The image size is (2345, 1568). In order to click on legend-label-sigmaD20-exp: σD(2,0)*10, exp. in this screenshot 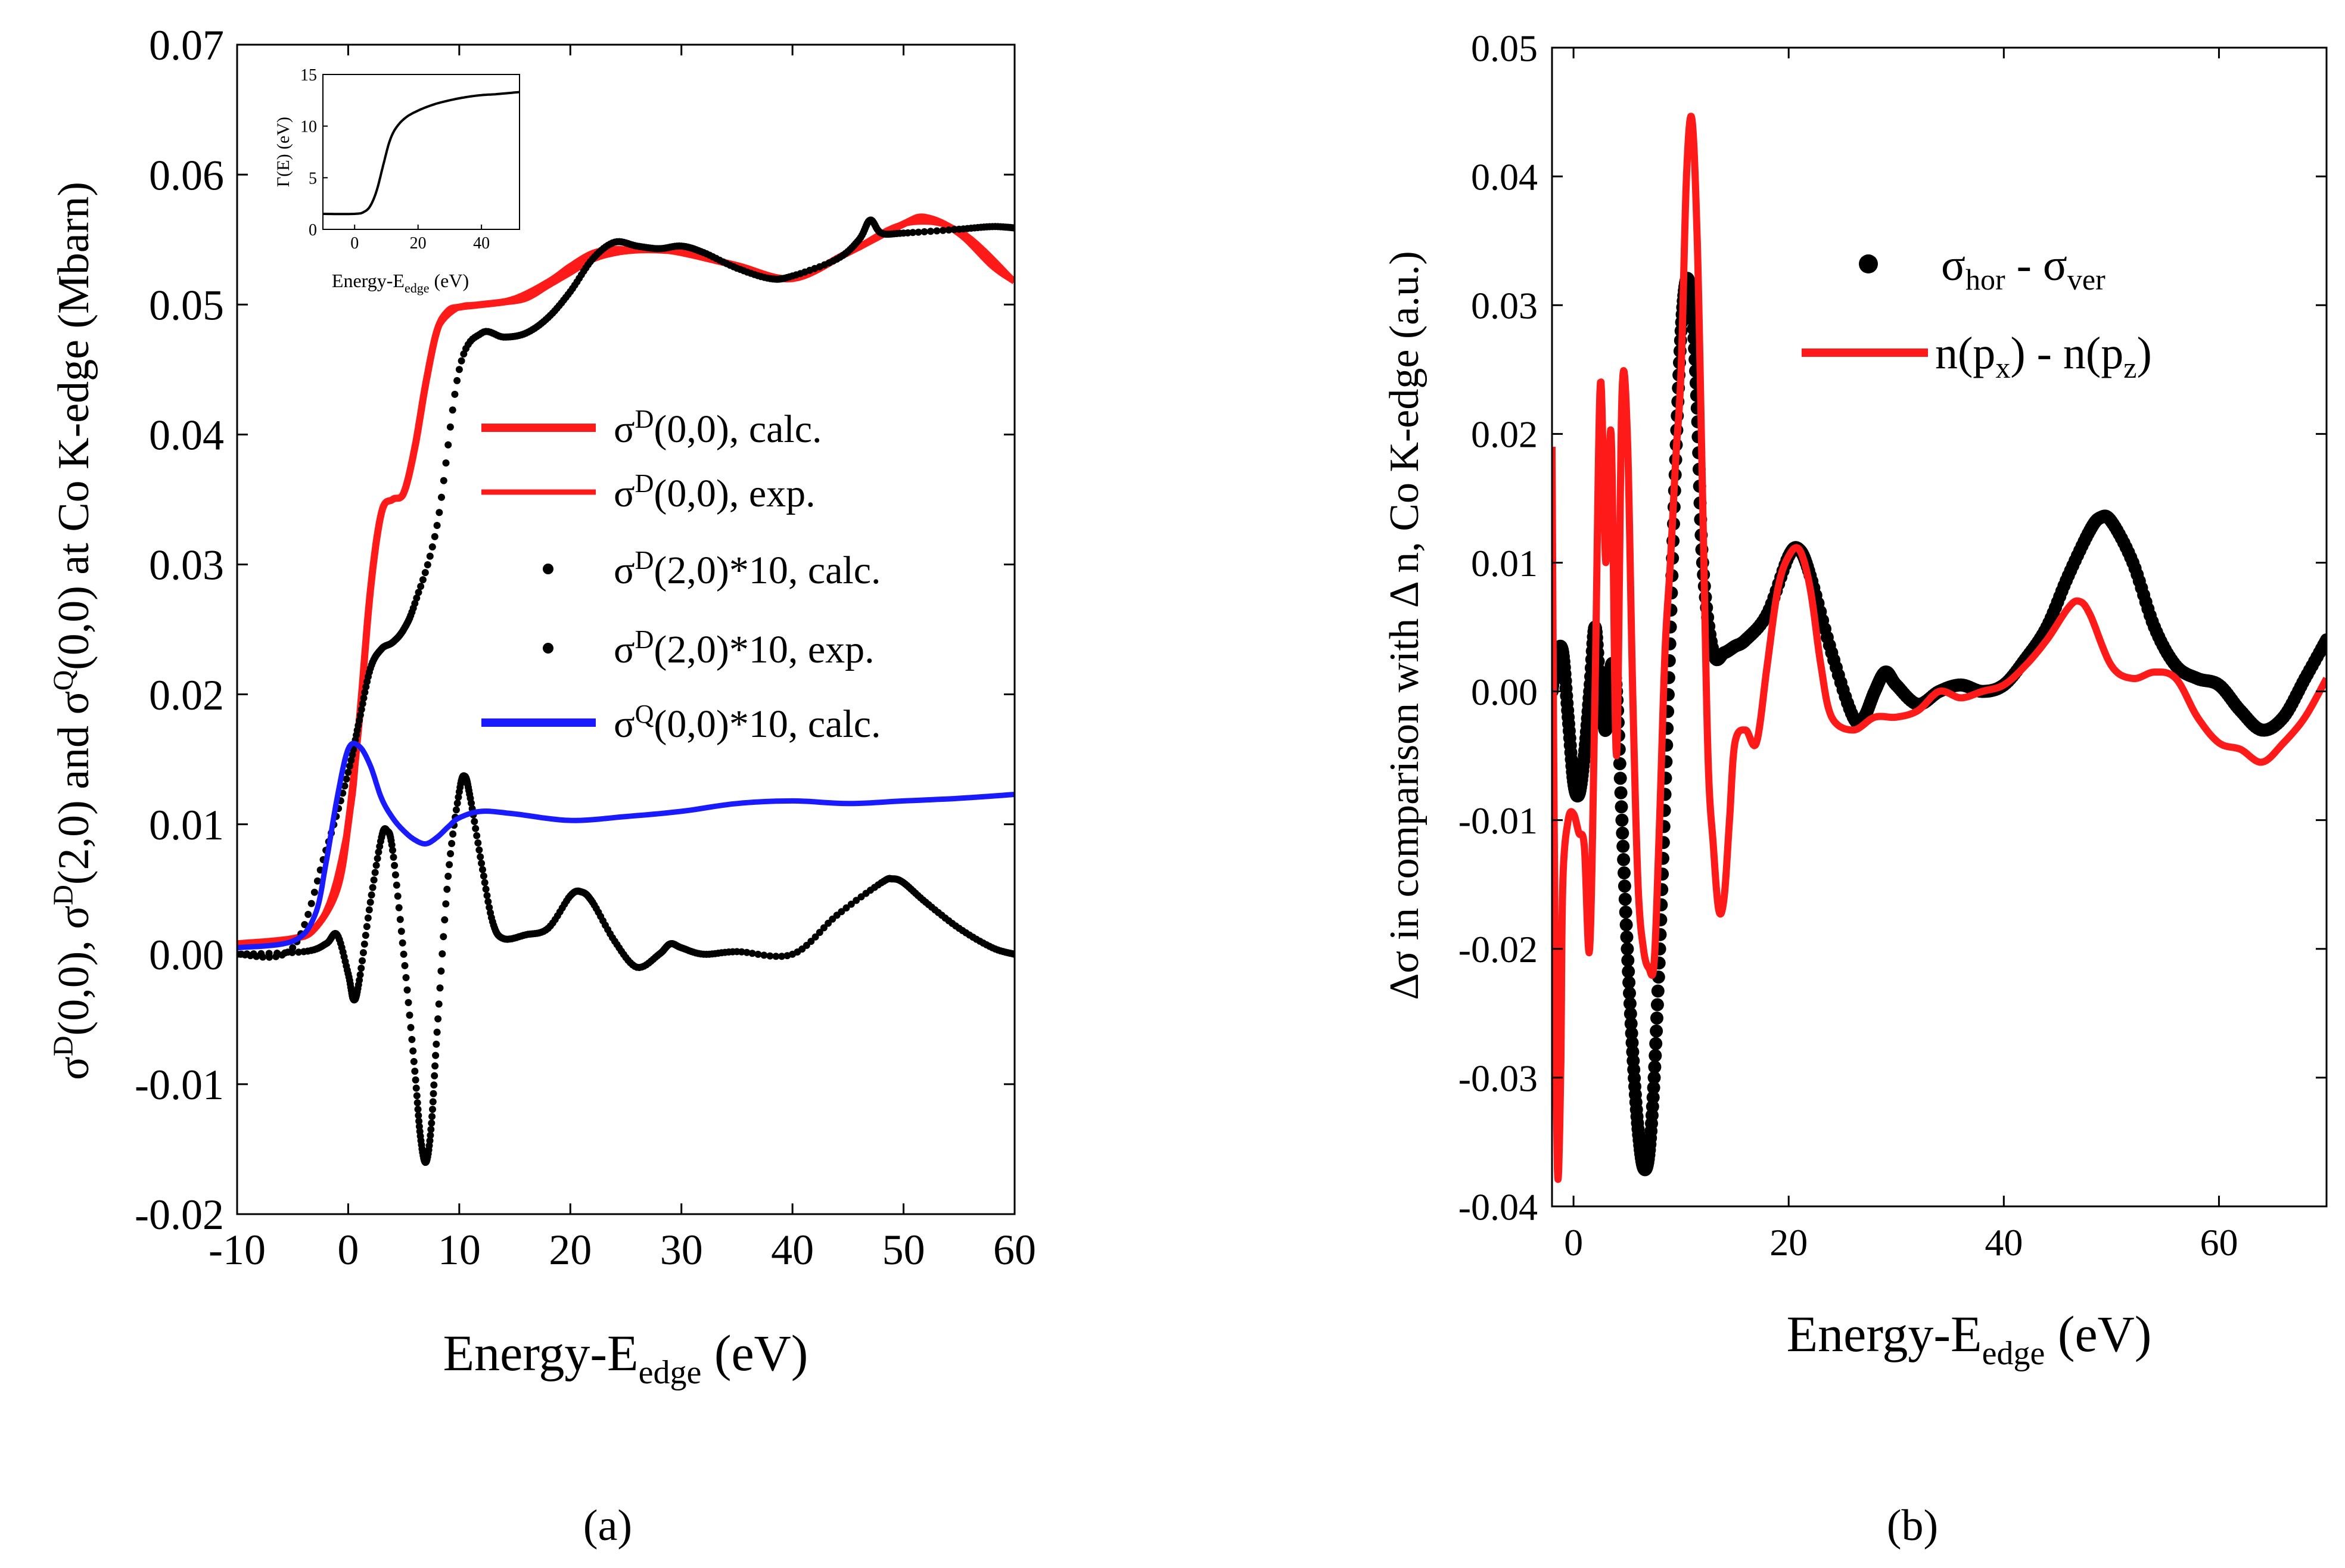, I will do `click(744, 648)`.